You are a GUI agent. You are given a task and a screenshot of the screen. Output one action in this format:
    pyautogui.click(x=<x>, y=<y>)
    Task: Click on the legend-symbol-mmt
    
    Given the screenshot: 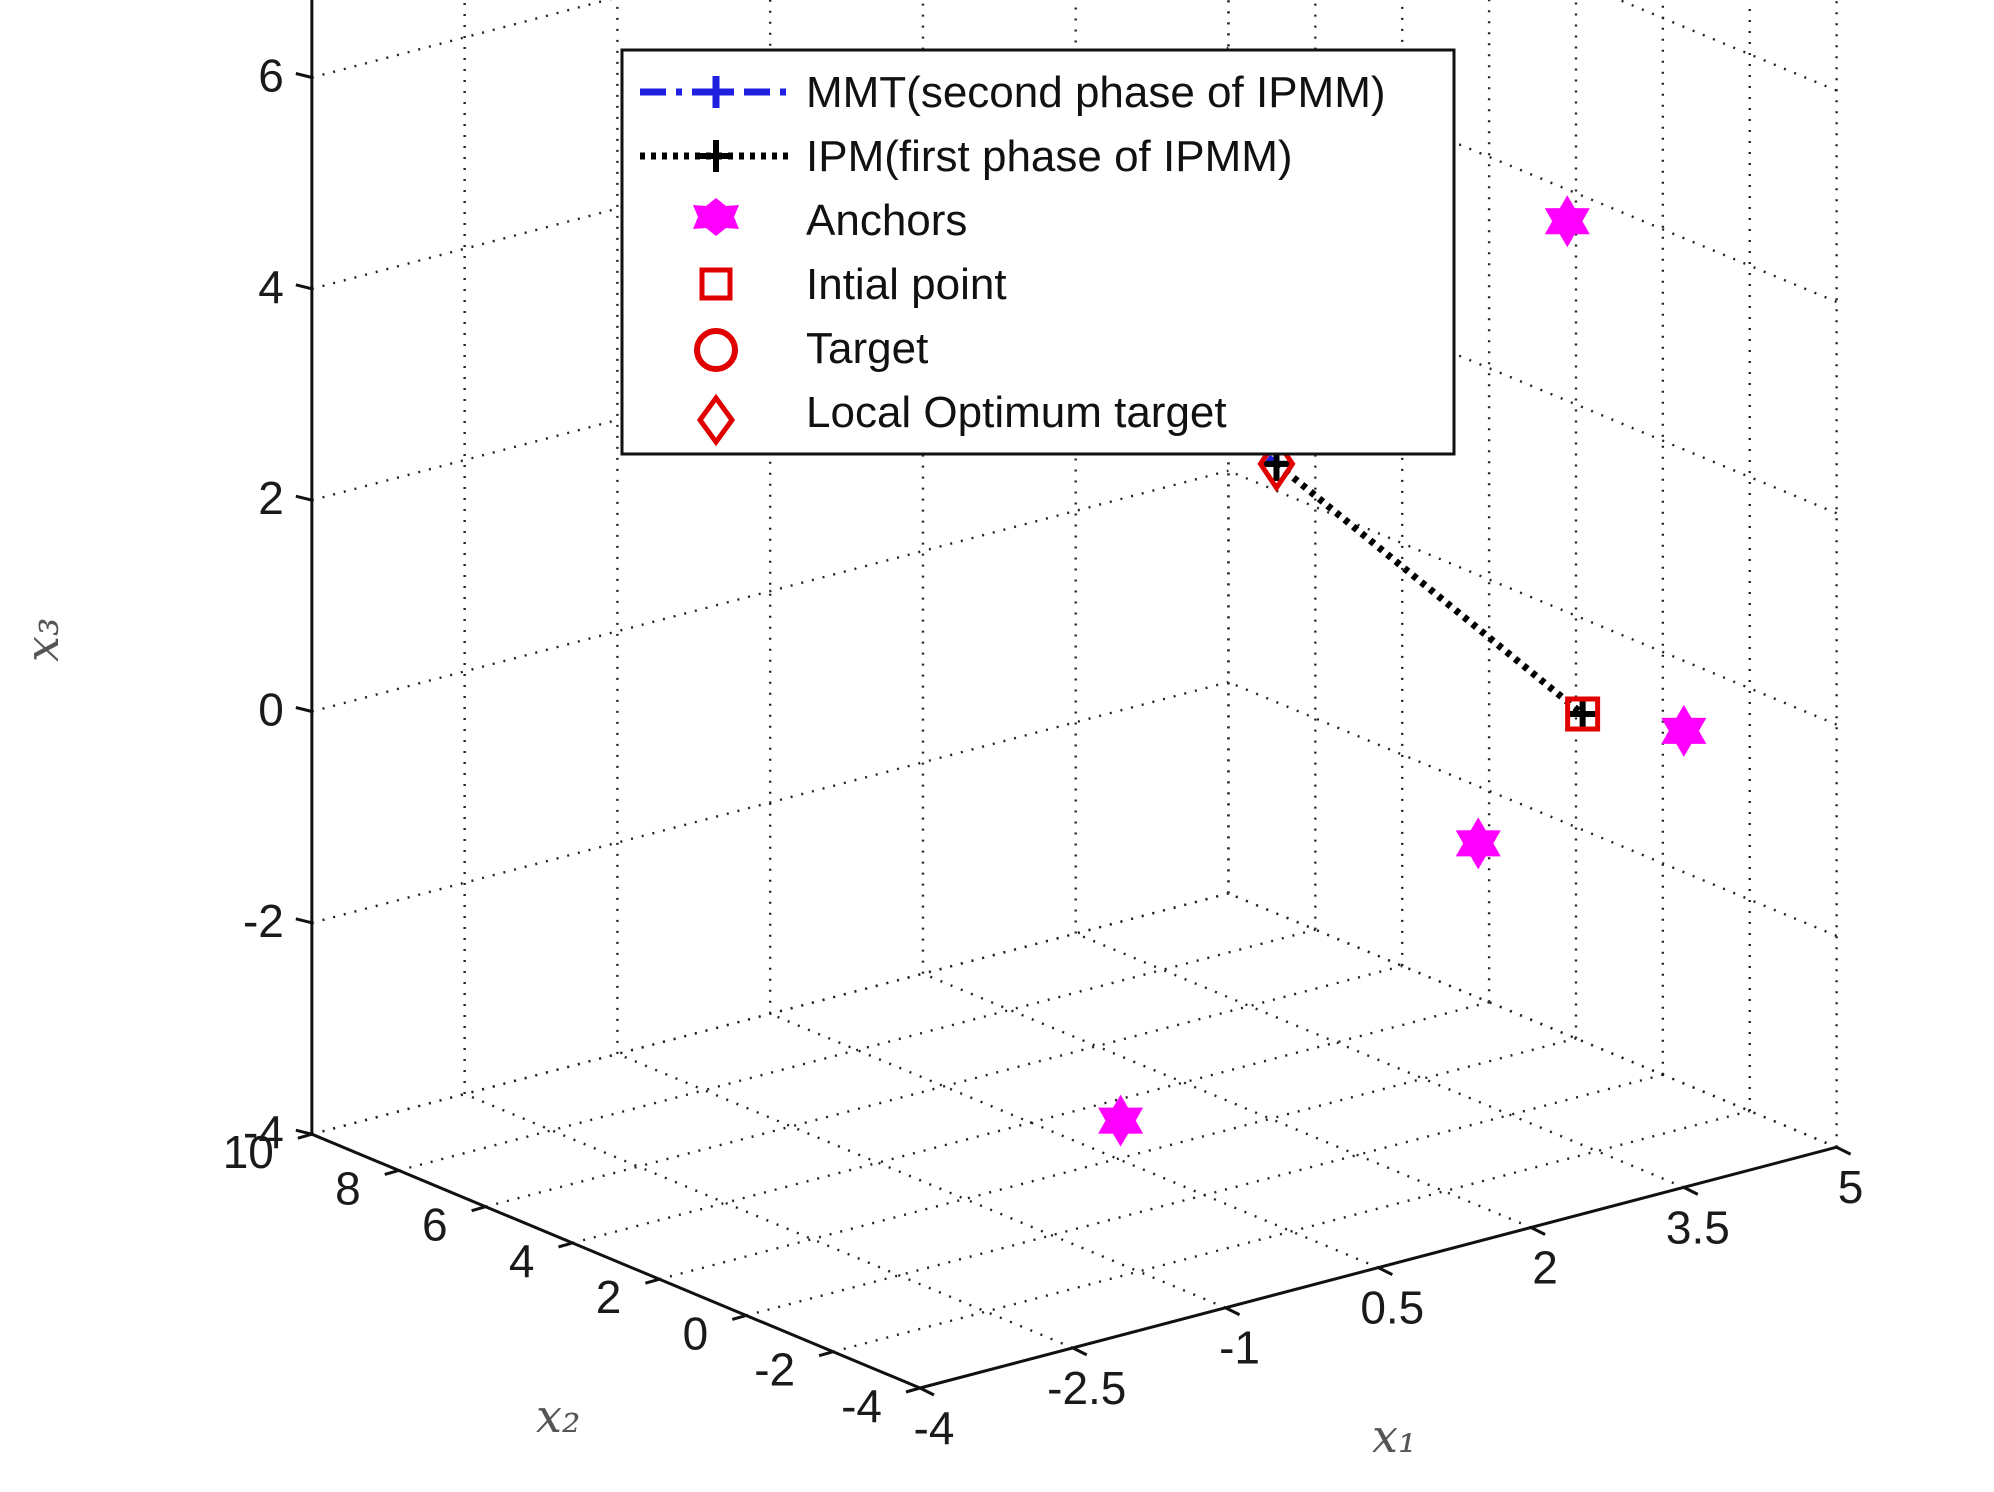 What is the action you would take?
    pyautogui.click(x=716, y=92)
    